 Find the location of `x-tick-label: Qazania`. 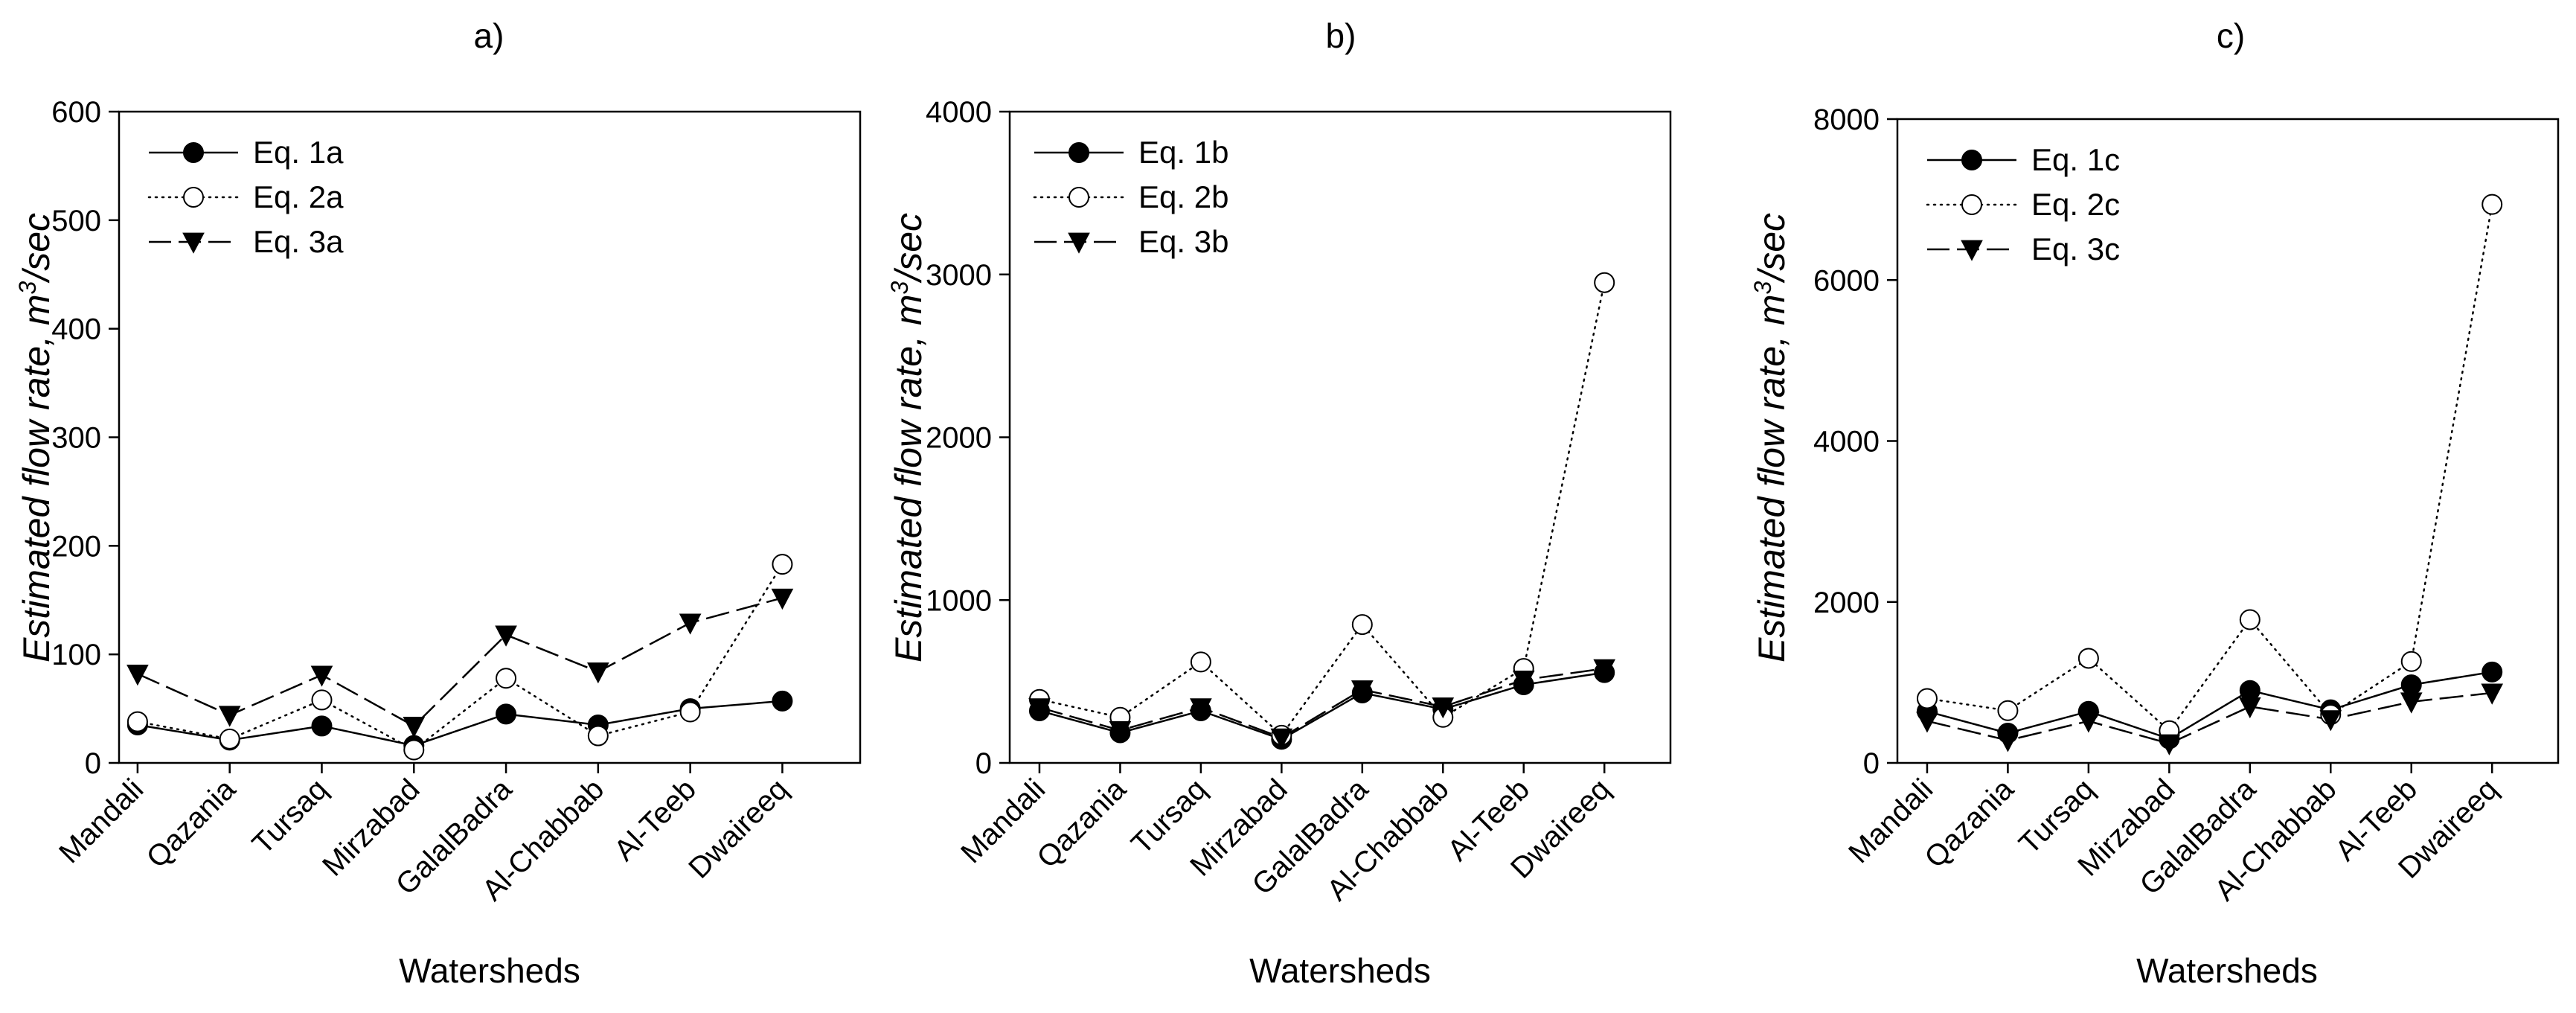

x-tick-label: Qazania is located at coordinates (1081, 824).